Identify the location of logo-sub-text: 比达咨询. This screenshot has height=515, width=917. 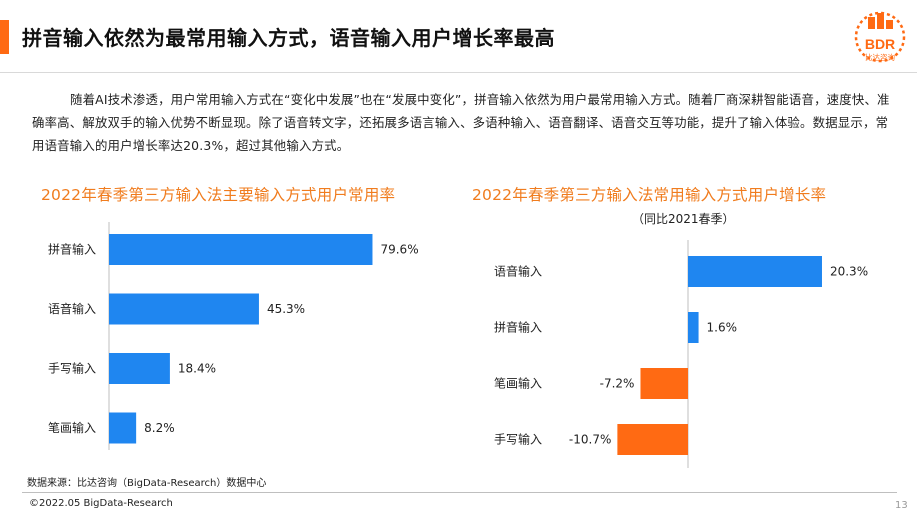
(880, 57).